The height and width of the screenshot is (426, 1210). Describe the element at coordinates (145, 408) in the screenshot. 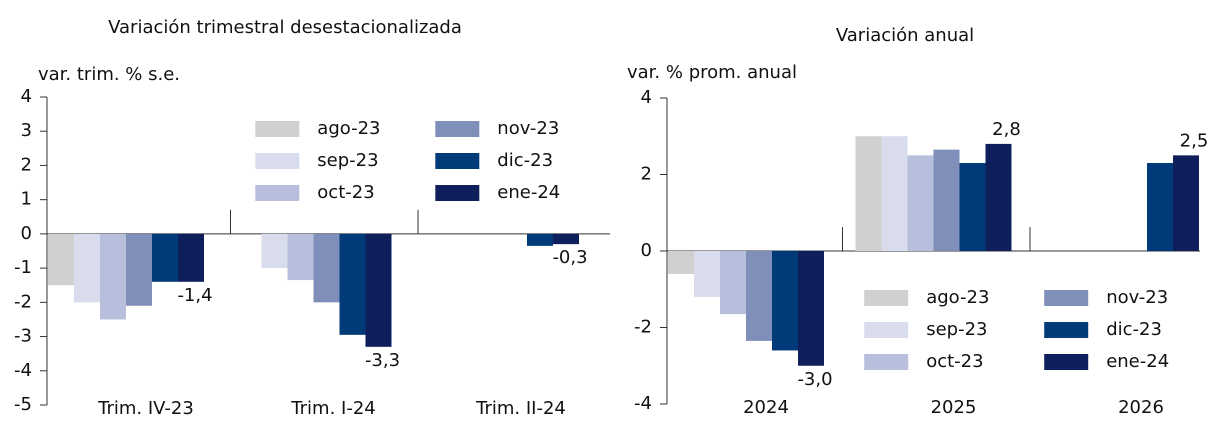

I see `x-tick-label: Trim. IV-23` at that location.